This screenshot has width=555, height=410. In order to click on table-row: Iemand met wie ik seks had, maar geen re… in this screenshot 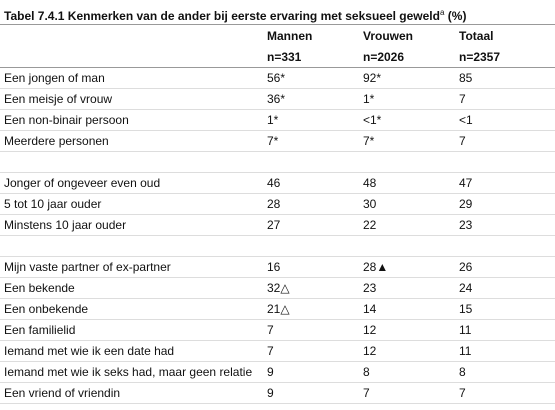, I will do `click(277, 372)`.